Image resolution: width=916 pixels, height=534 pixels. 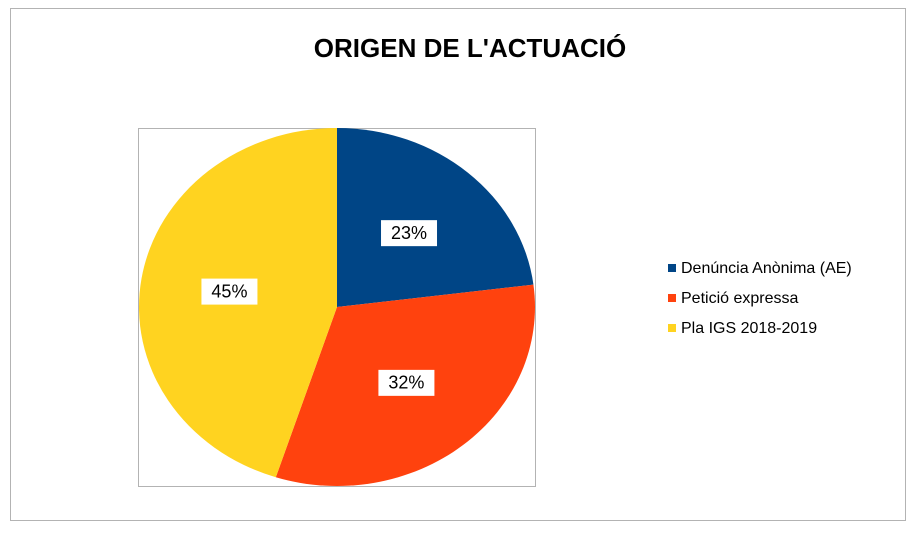 What do you see at coordinates (766, 268) in the screenshot?
I see `legend-label: Denúncia Anònima (AE)` at bounding box center [766, 268].